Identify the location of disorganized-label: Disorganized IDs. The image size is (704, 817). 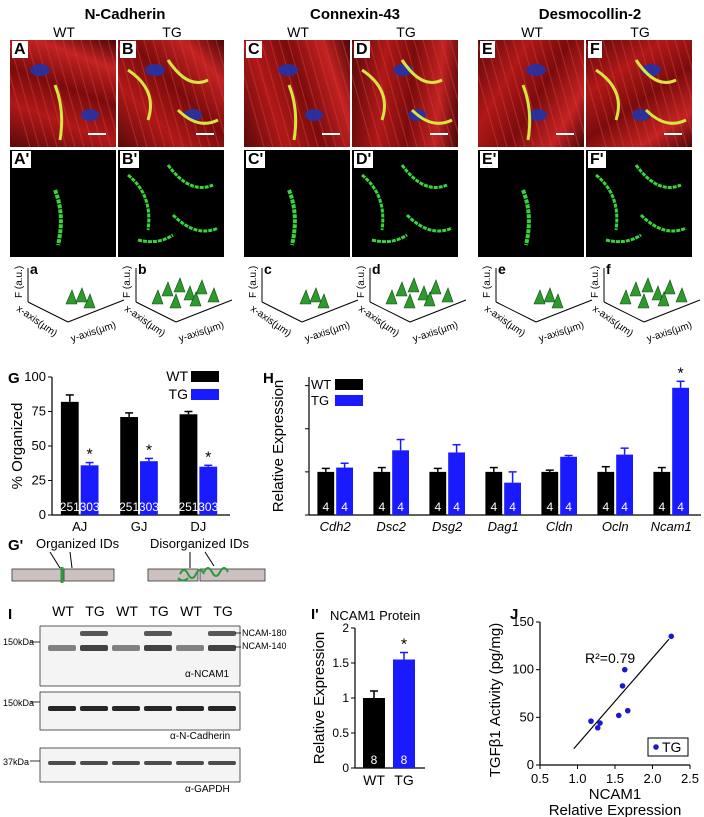
(199, 543).